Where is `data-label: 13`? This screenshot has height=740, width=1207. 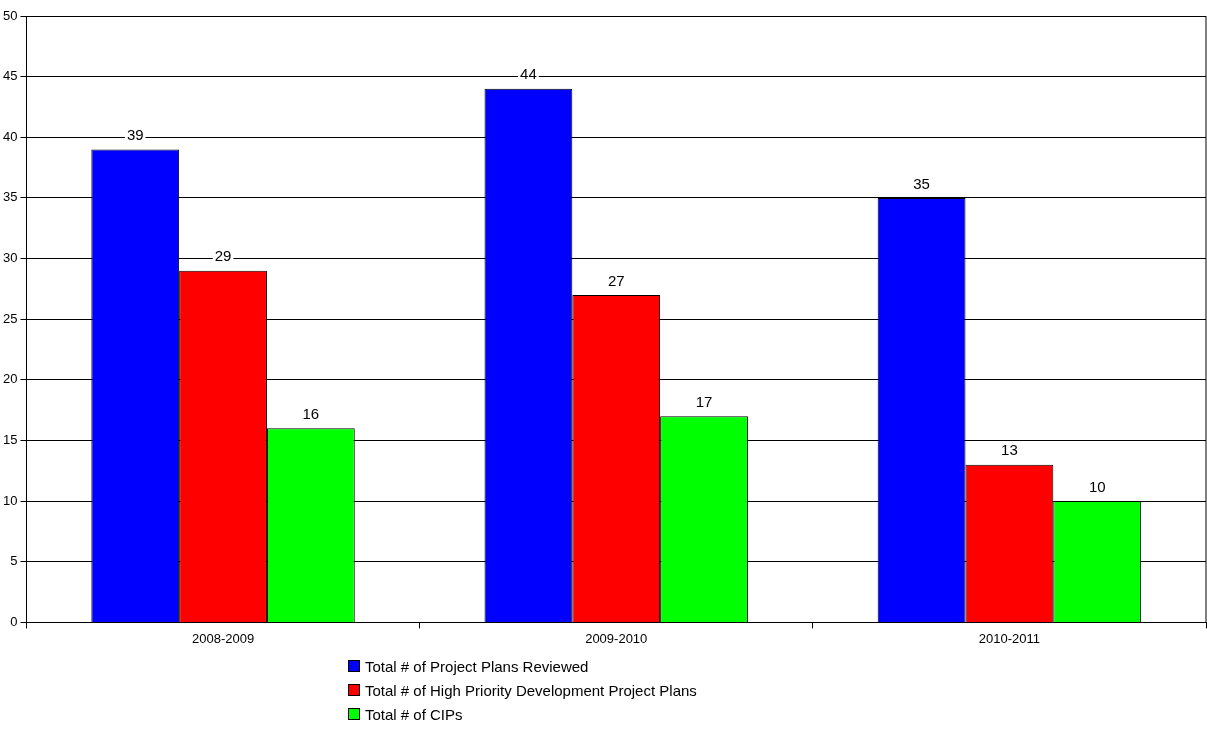 data-label: 13 is located at coordinates (1009, 450).